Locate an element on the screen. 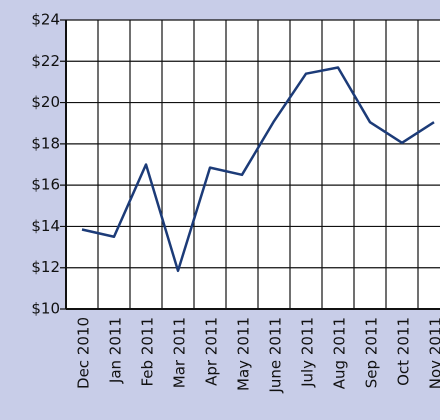  x-tick-label: Sep 2011 is located at coordinates (372, 352).